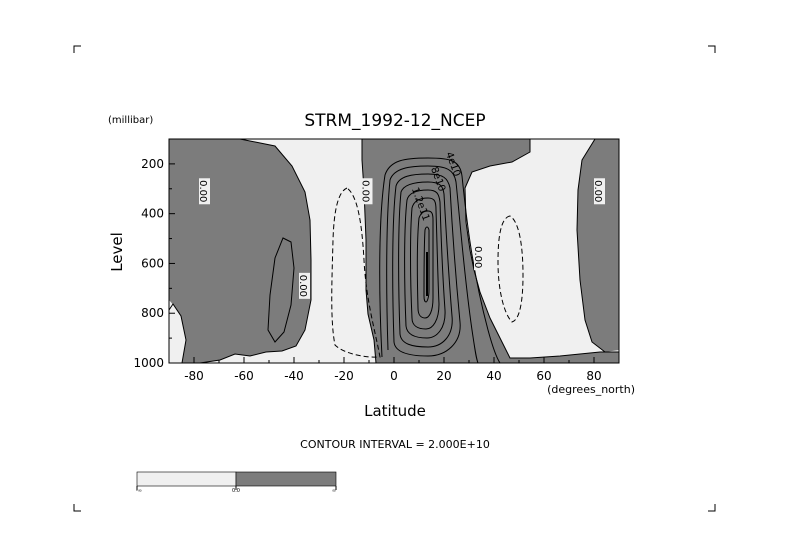 The height and width of the screenshot is (558, 789). I want to click on y-axis: 200 400 600 800 1000, so click(154, 254).